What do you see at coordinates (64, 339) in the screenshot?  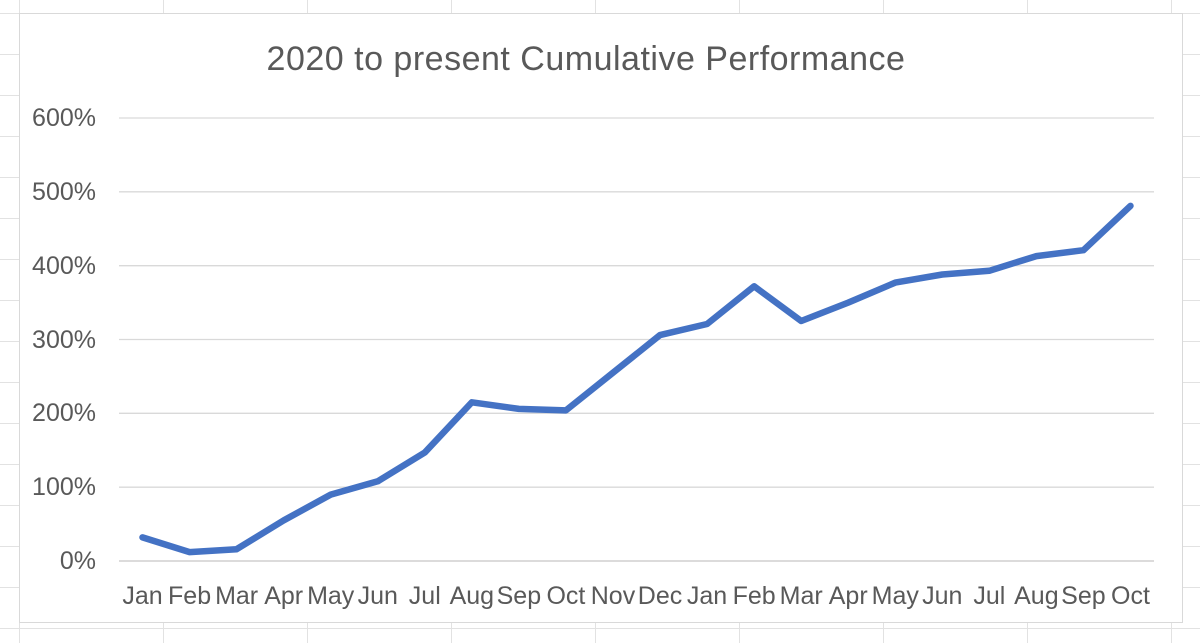 I see `y-axis-tick-label: 300%` at bounding box center [64, 339].